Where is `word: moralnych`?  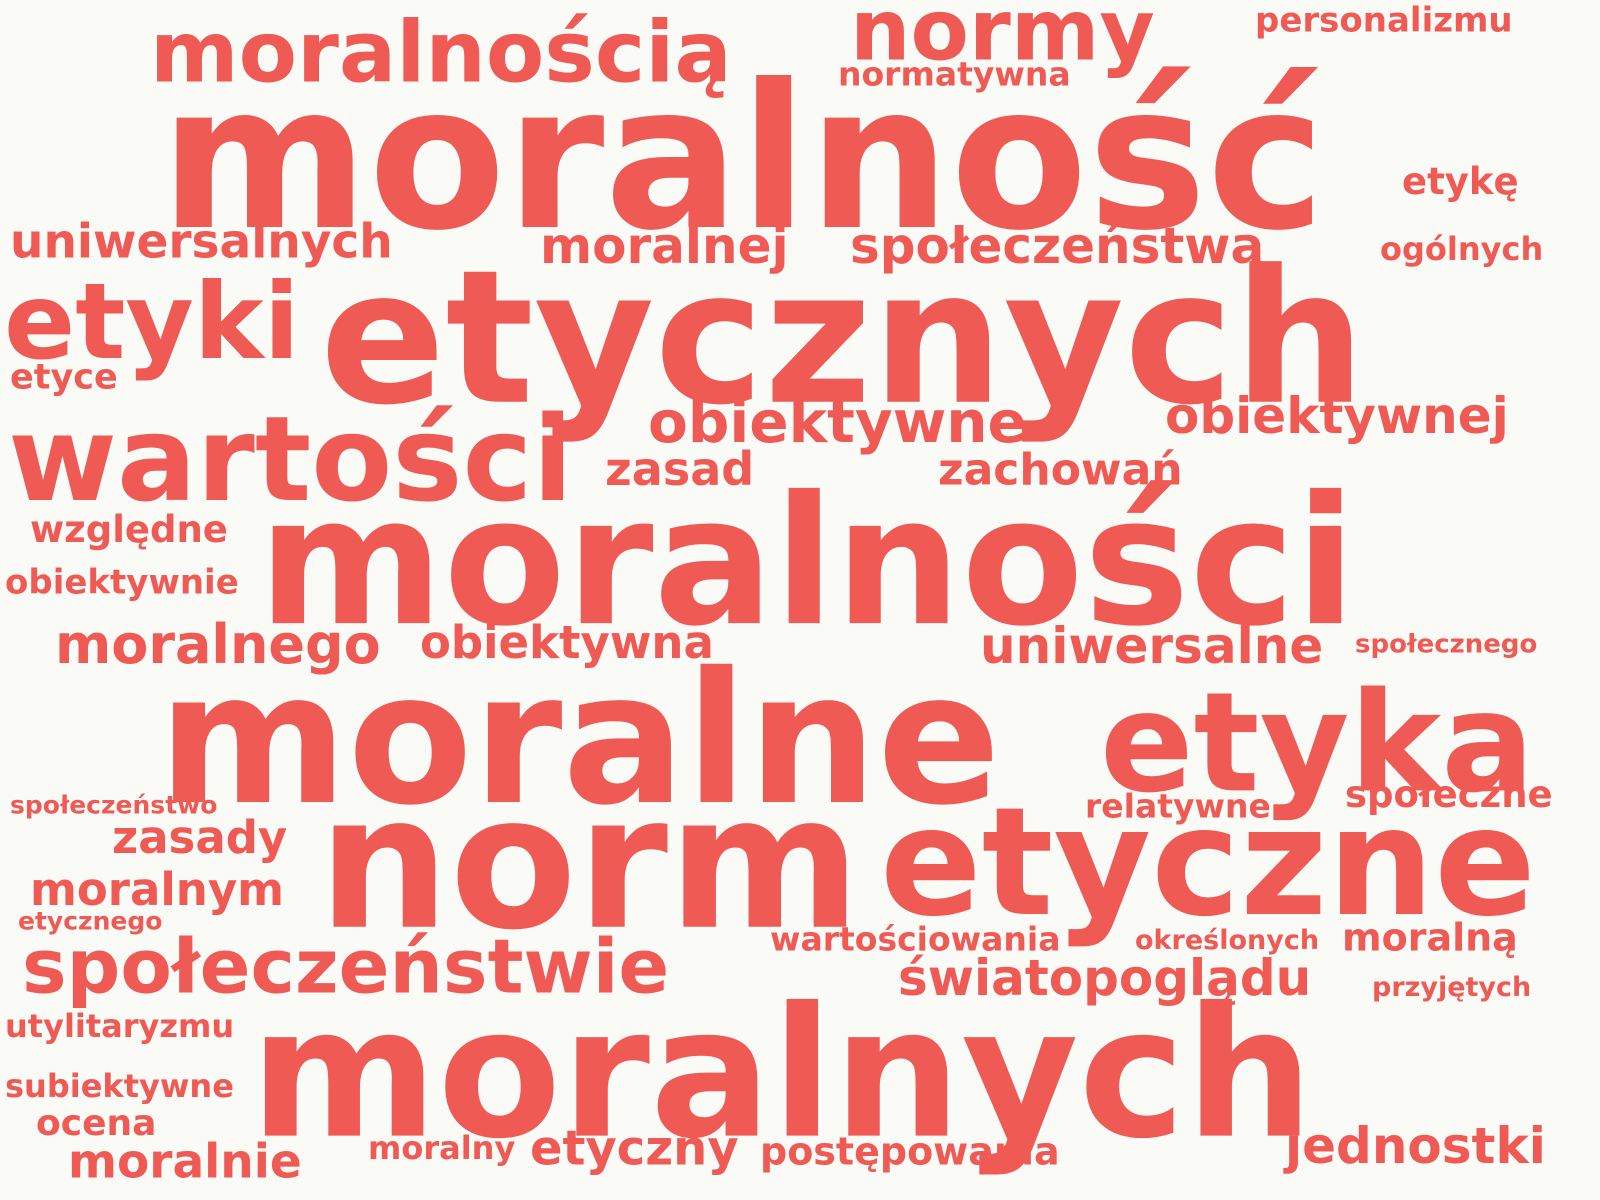
word: moralnych is located at coordinates (782, 1074).